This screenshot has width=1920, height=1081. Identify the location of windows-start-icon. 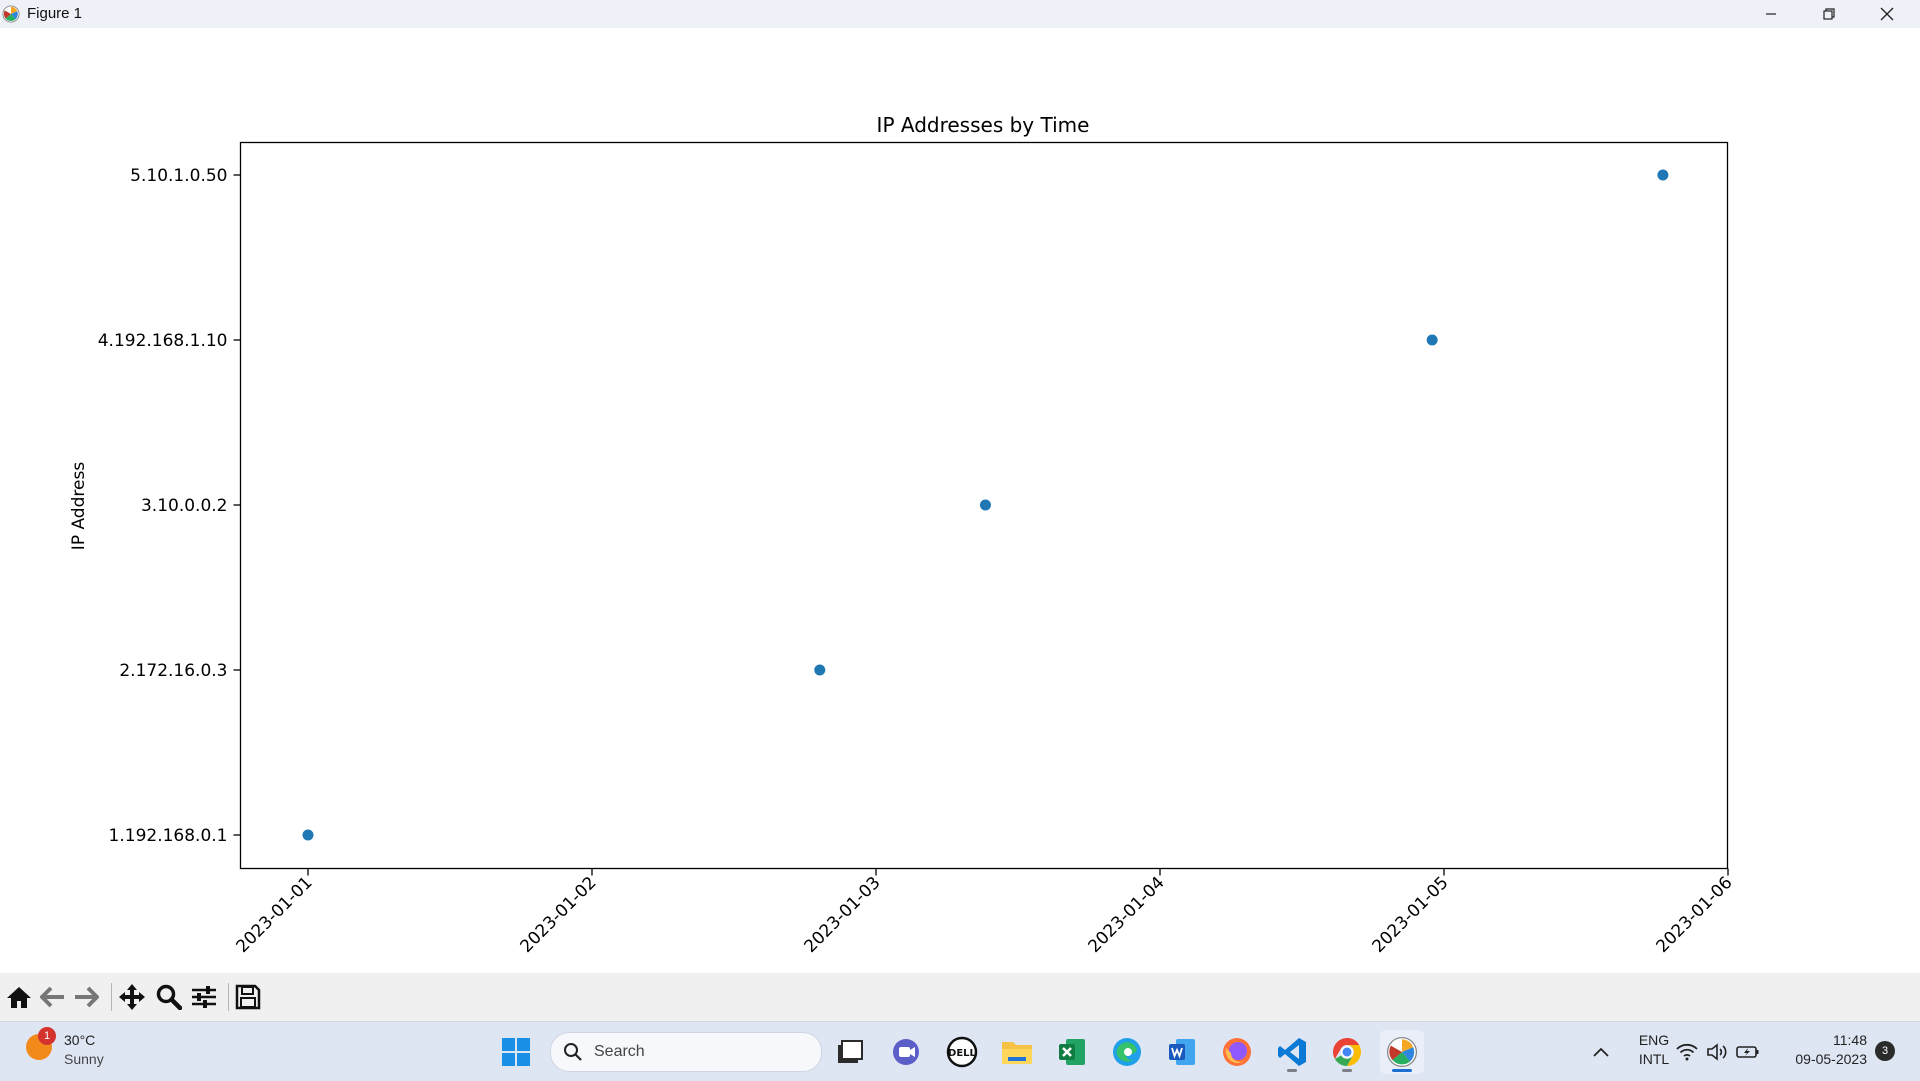
(516, 1052).